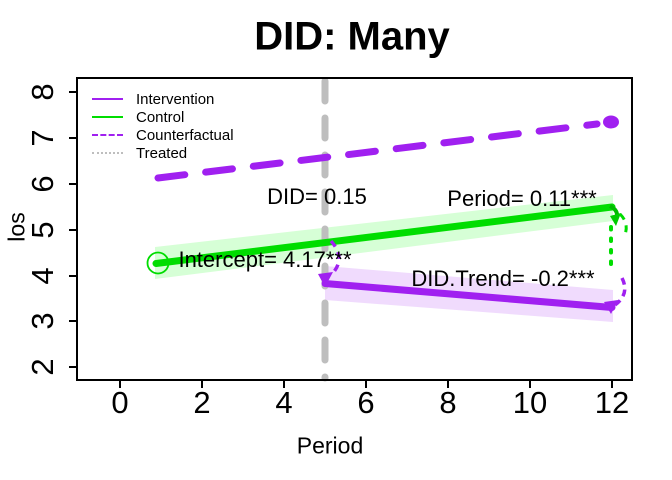  I want to click on legend-item-counterfactual: Counterfactual, so click(163, 135).